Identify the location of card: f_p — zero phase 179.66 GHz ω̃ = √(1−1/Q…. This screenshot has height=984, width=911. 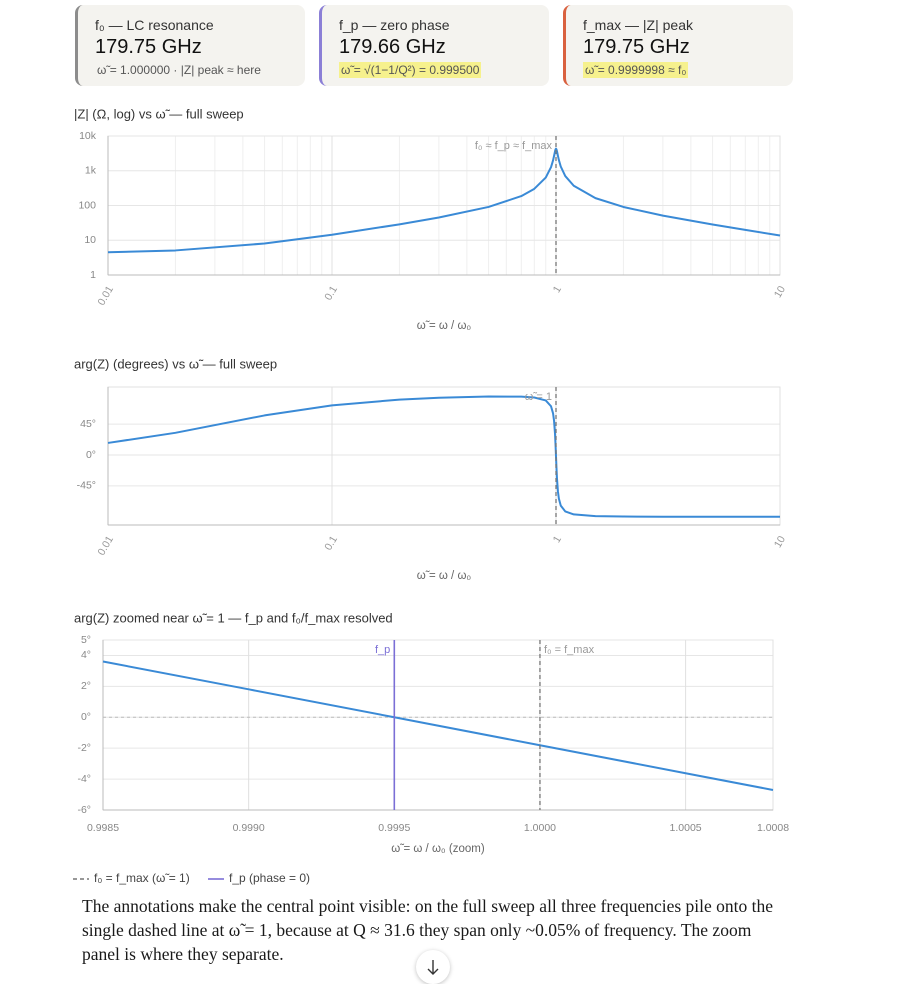
(434, 45).